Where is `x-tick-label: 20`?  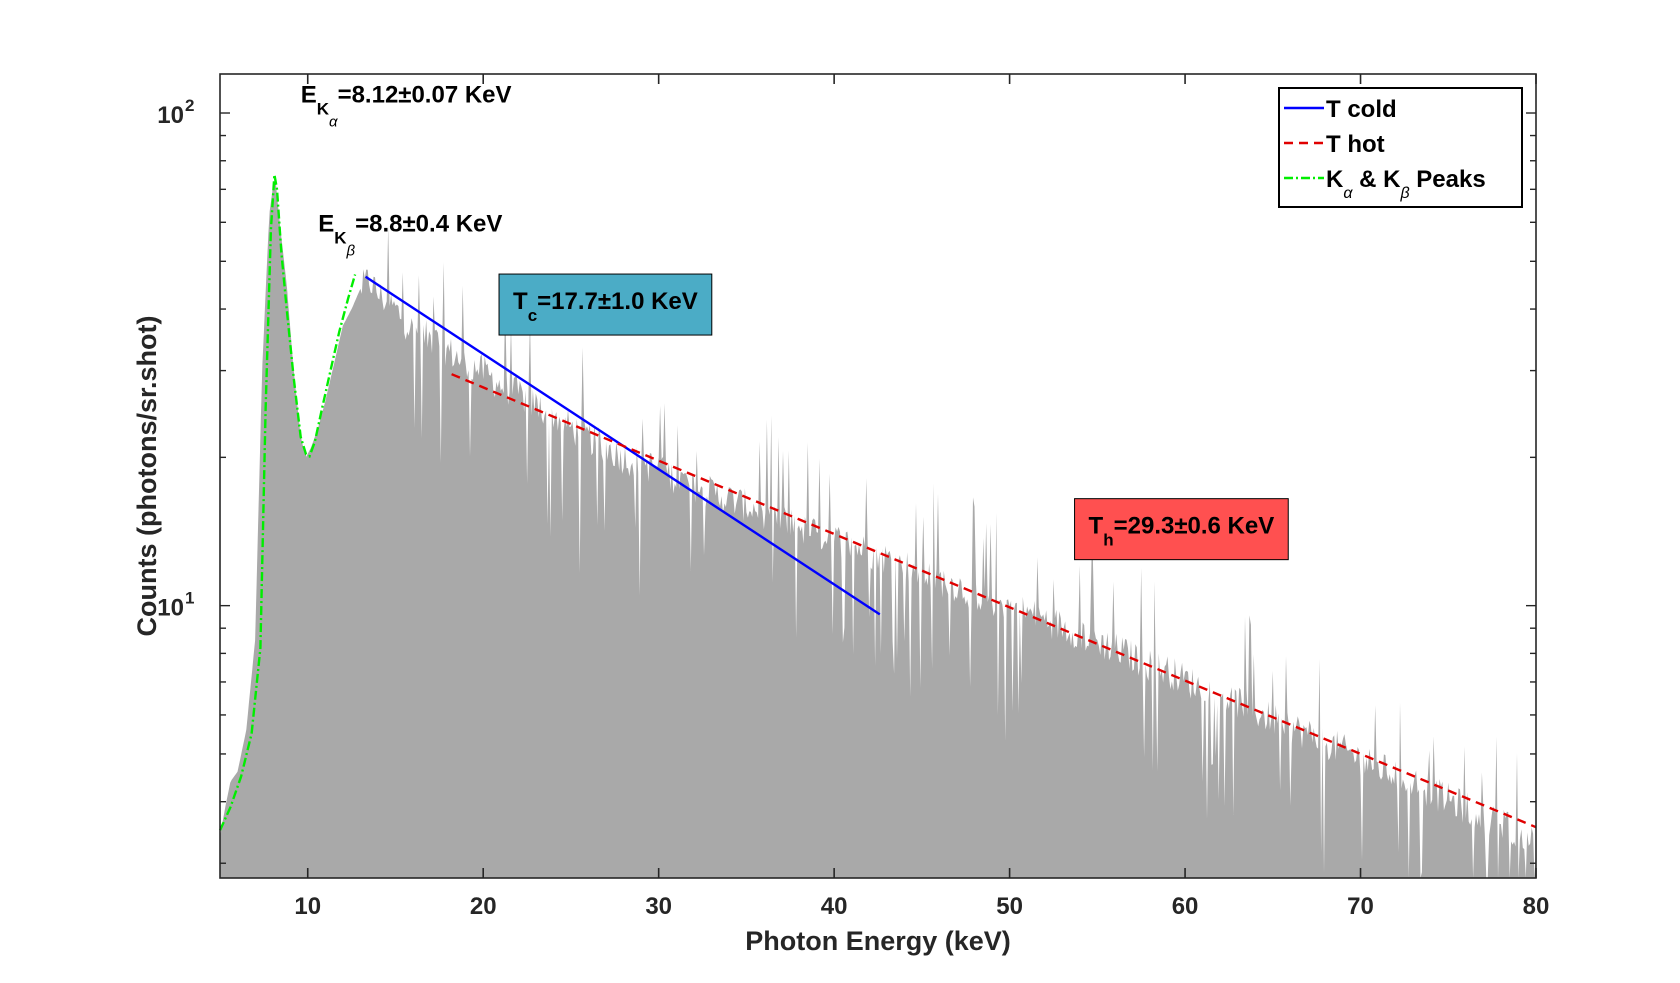
x-tick-label: 20 is located at coordinates (483, 906).